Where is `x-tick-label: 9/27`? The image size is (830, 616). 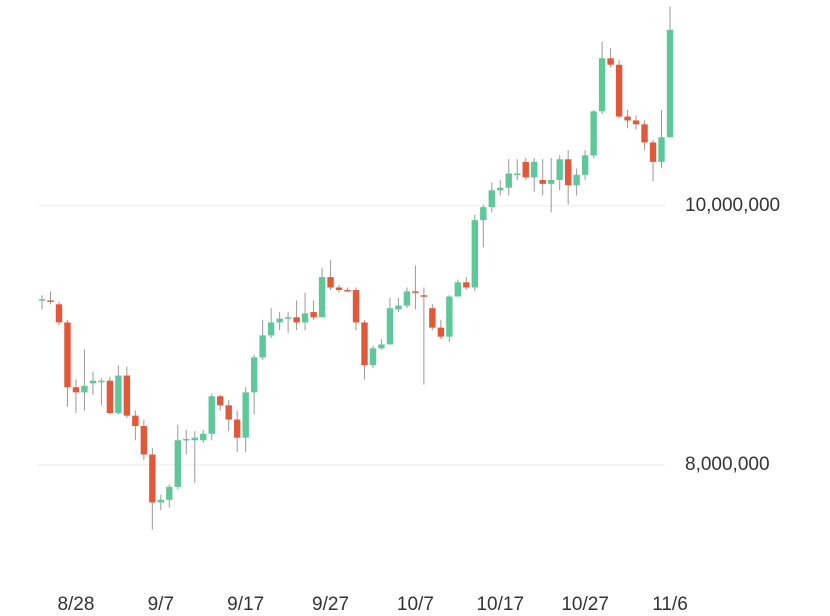
x-tick-label: 9/27 is located at coordinates (330, 604).